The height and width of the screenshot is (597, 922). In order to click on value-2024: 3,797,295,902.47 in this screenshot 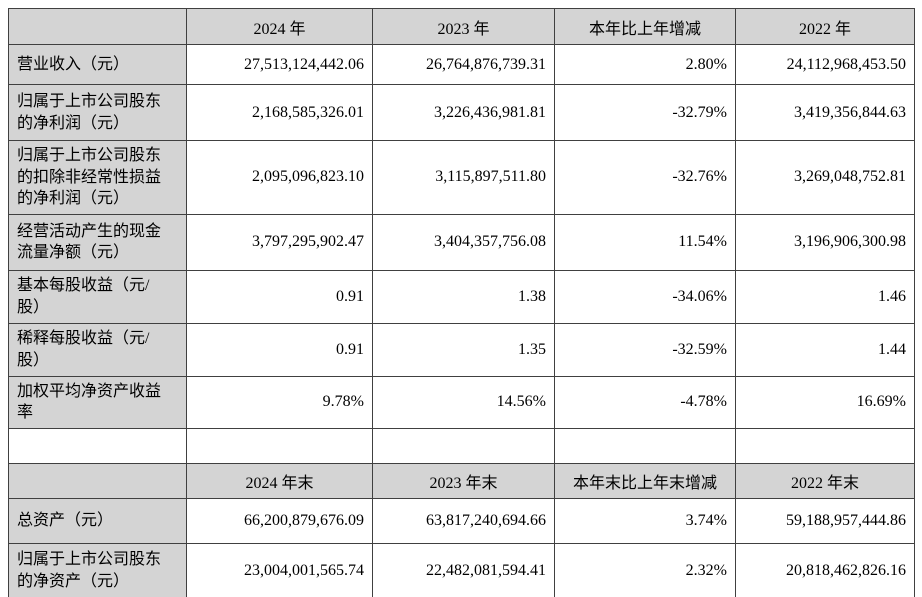, I will do `click(279, 242)`.